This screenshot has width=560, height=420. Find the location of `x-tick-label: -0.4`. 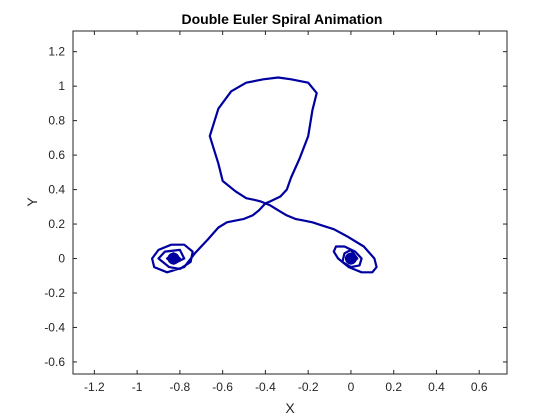

x-tick-label: -0.4 is located at coordinates (265, 387).